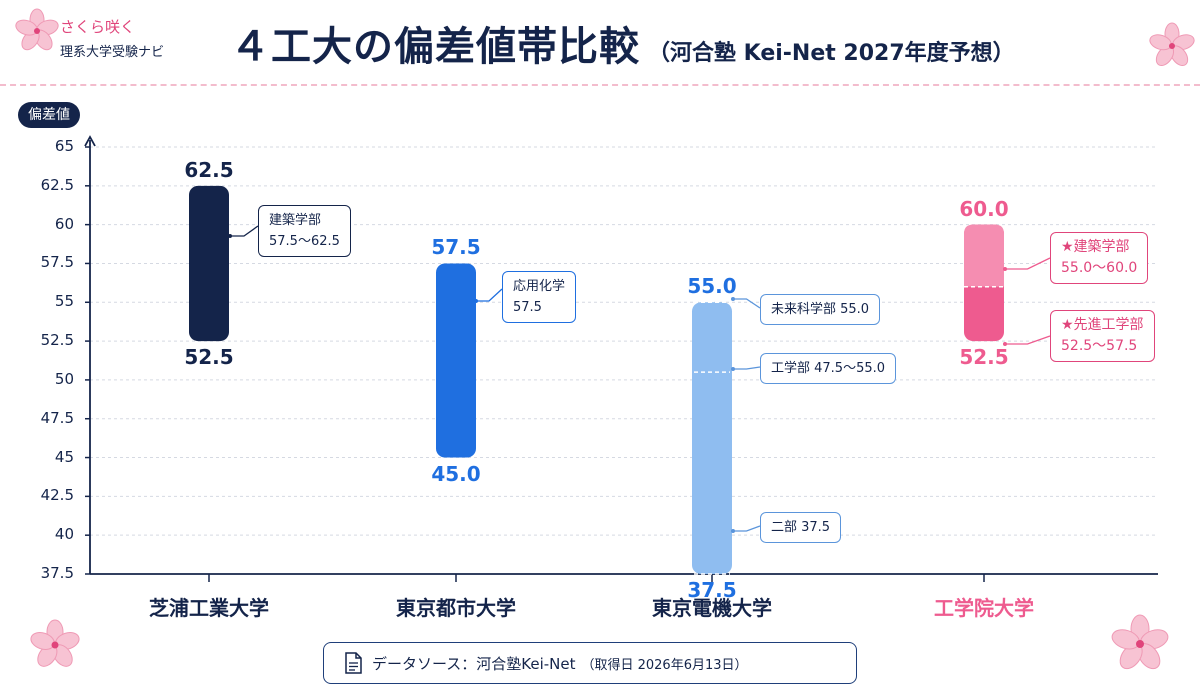 This screenshot has width=1200, height=700. Describe the element at coordinates (112, 38) in the screenshot. I see `brand: さくら咲く 理系大学受験ナビ` at that location.